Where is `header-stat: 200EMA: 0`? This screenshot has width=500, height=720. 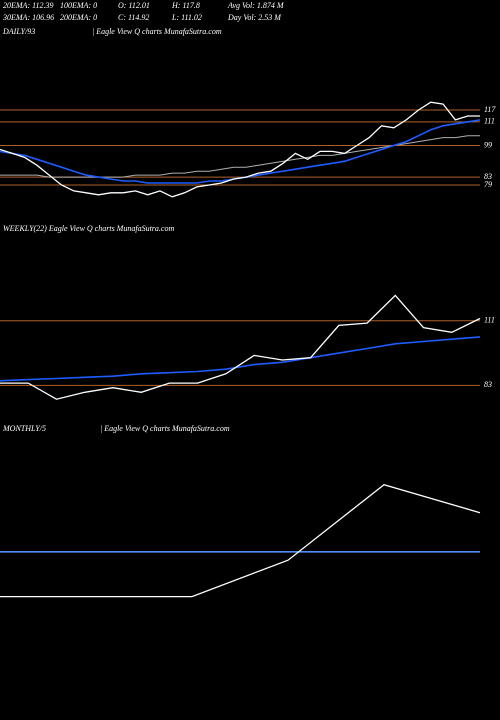 header-stat: 200EMA: 0 is located at coordinates (78, 17).